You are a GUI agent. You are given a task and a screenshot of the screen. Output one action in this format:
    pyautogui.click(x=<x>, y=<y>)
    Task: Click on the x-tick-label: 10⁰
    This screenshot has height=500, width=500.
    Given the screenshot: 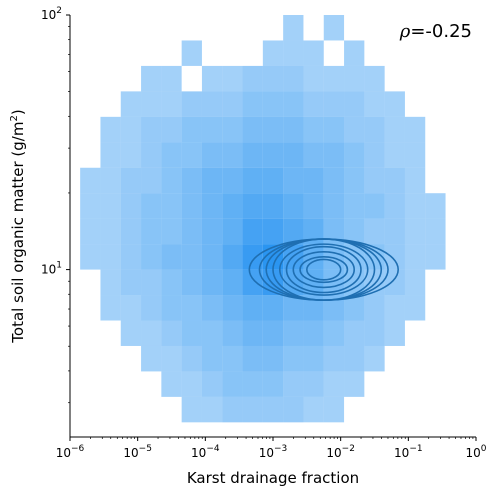 What is the action you would take?
    pyautogui.click(x=475, y=452)
    